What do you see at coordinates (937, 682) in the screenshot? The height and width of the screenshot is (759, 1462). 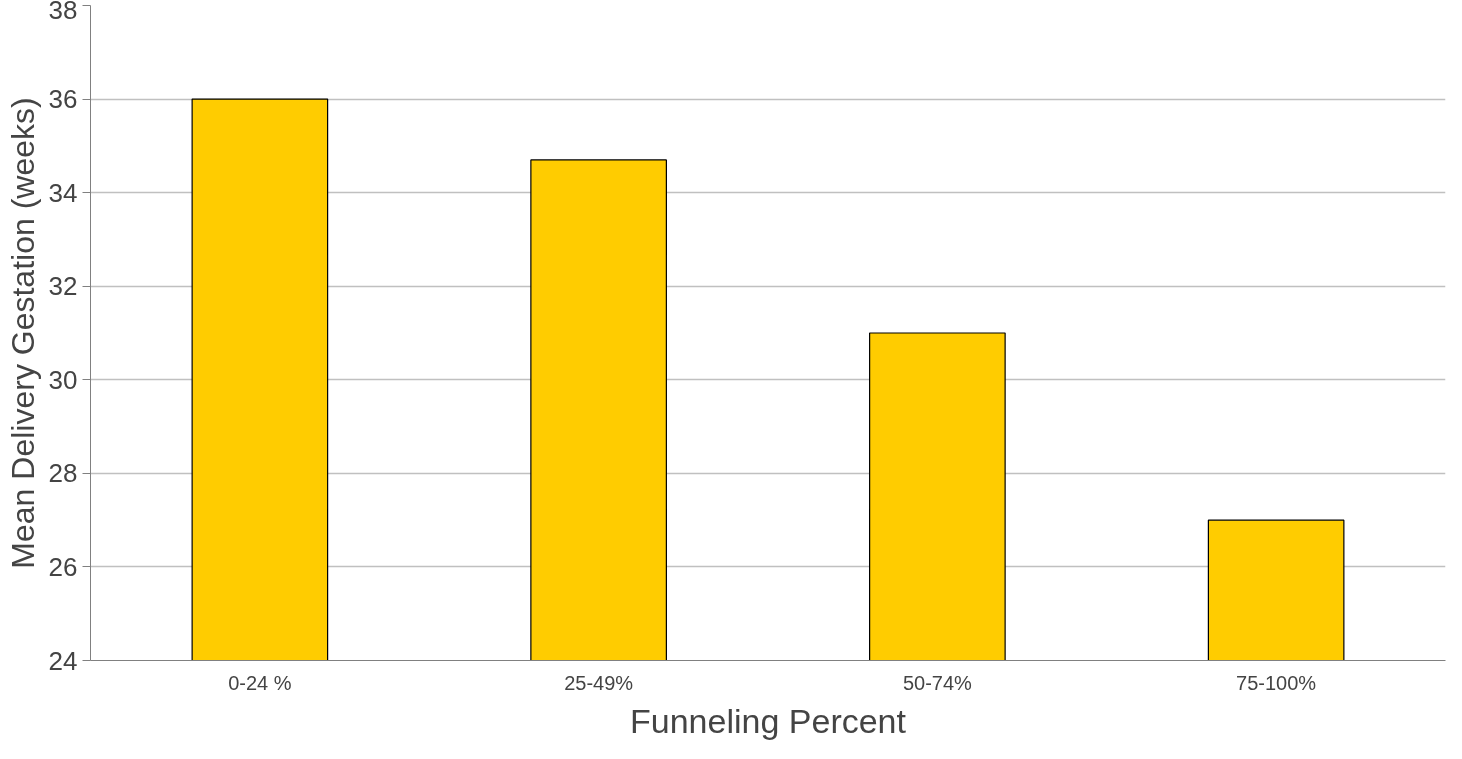 I see `x-tick-label: 50-74%` at bounding box center [937, 682].